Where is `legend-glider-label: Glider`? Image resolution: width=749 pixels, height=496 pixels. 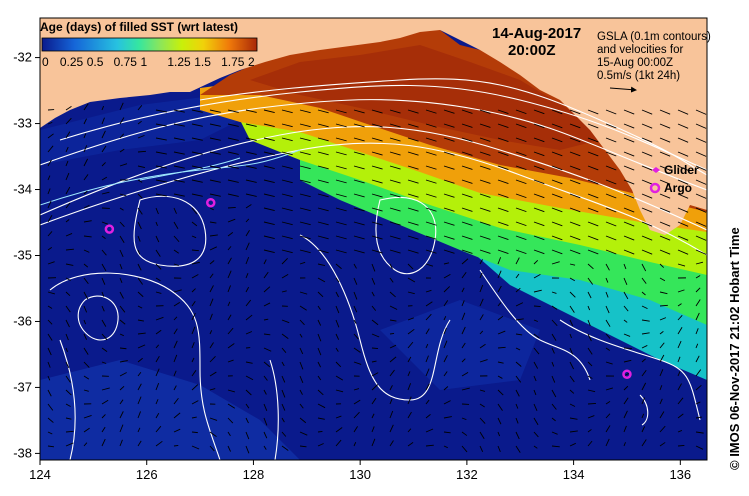
legend-glider-label: Glider is located at coordinates (681, 170).